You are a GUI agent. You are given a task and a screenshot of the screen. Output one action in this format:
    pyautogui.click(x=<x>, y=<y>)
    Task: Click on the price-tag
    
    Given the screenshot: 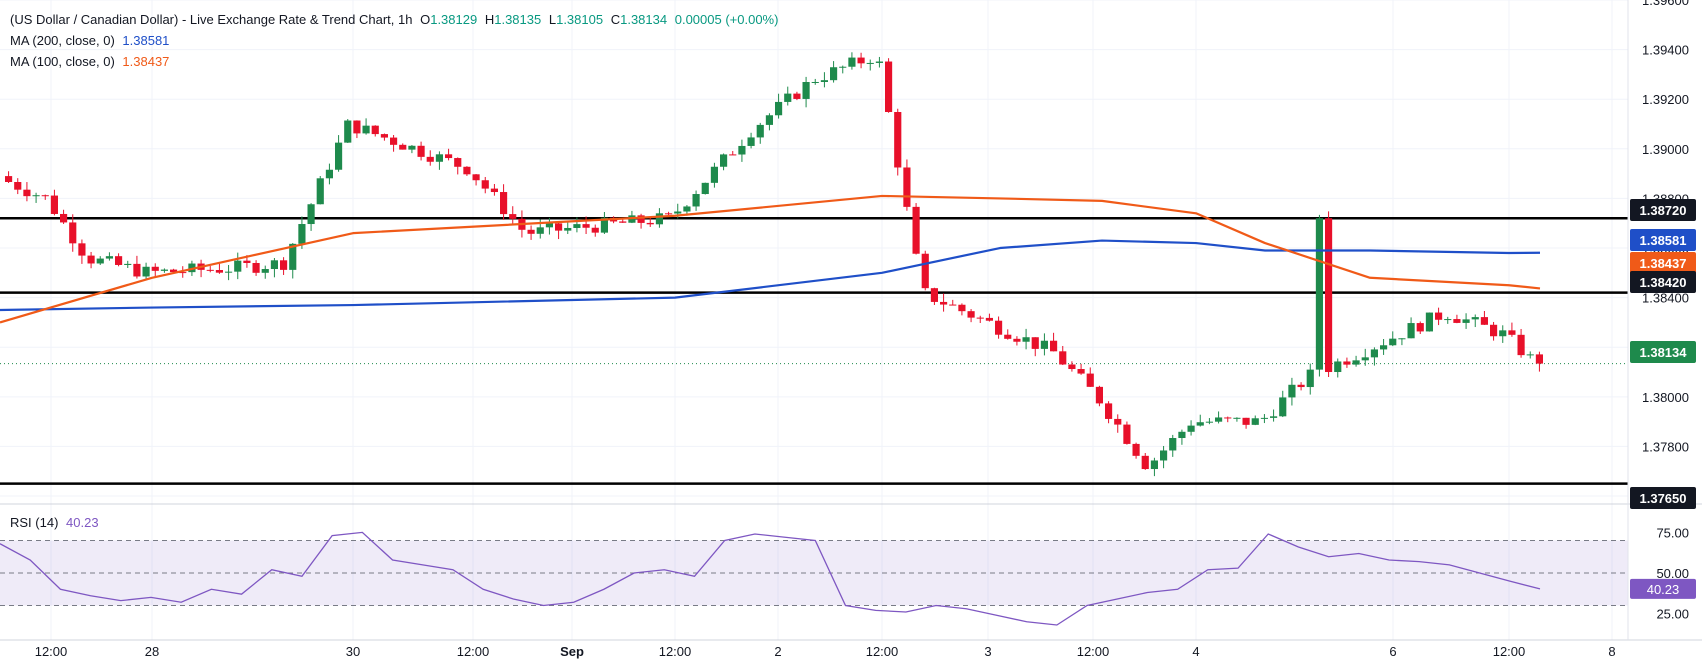 What is the action you would take?
    pyautogui.click(x=1663, y=498)
    